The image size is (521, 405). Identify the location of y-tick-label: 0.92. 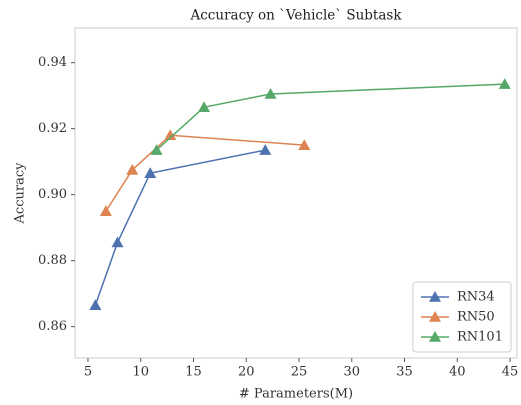
(52, 128).